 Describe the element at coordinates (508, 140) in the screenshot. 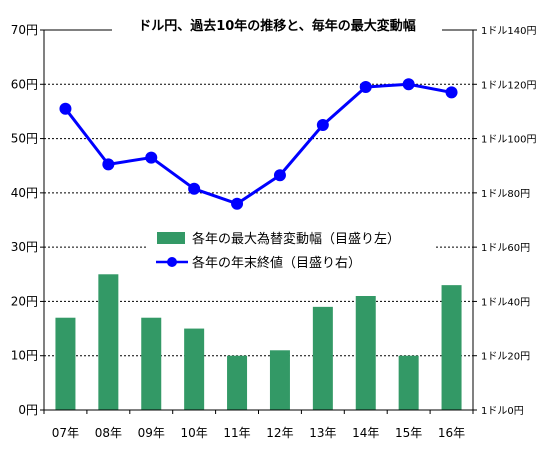

I see `right-tick-label: 1ドル100円` at that location.